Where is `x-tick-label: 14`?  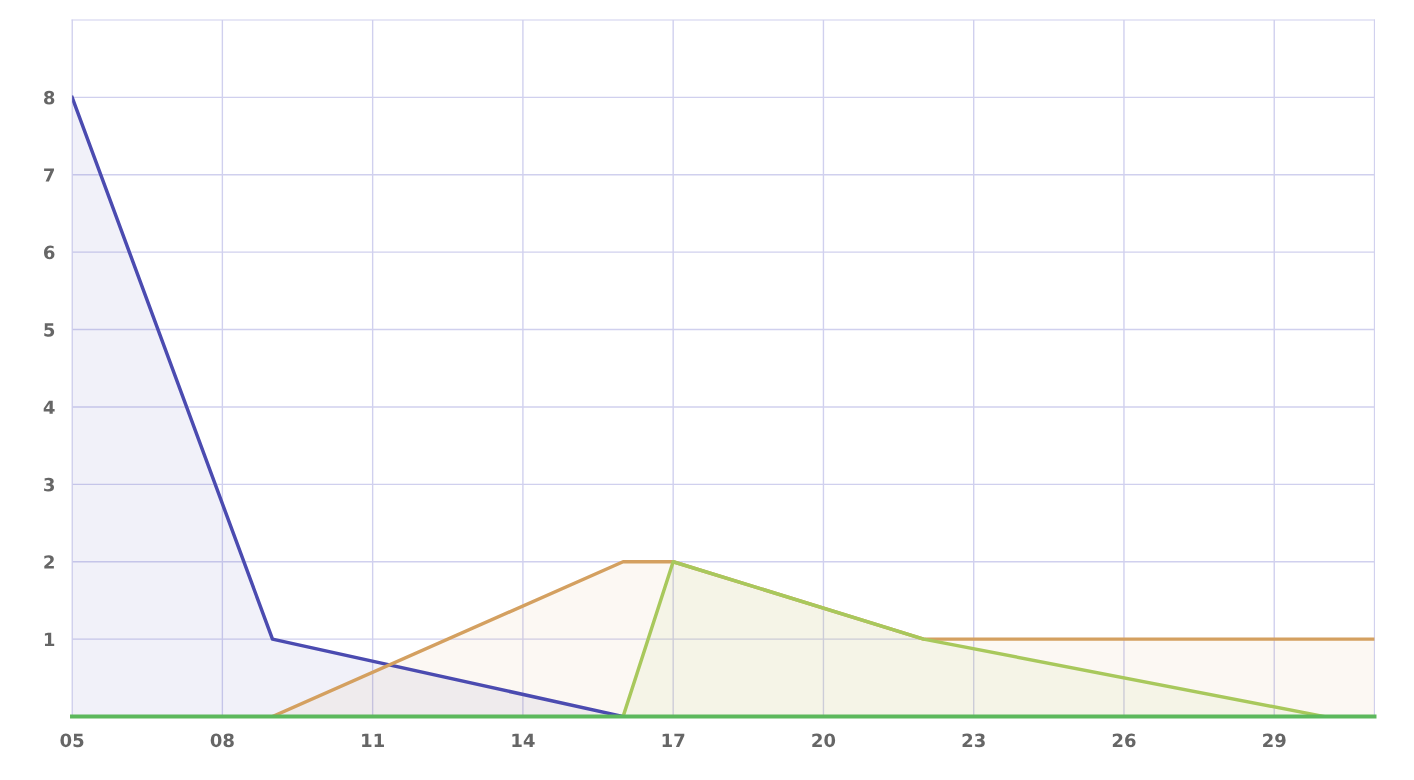 x-tick-label: 14 is located at coordinates (523, 740).